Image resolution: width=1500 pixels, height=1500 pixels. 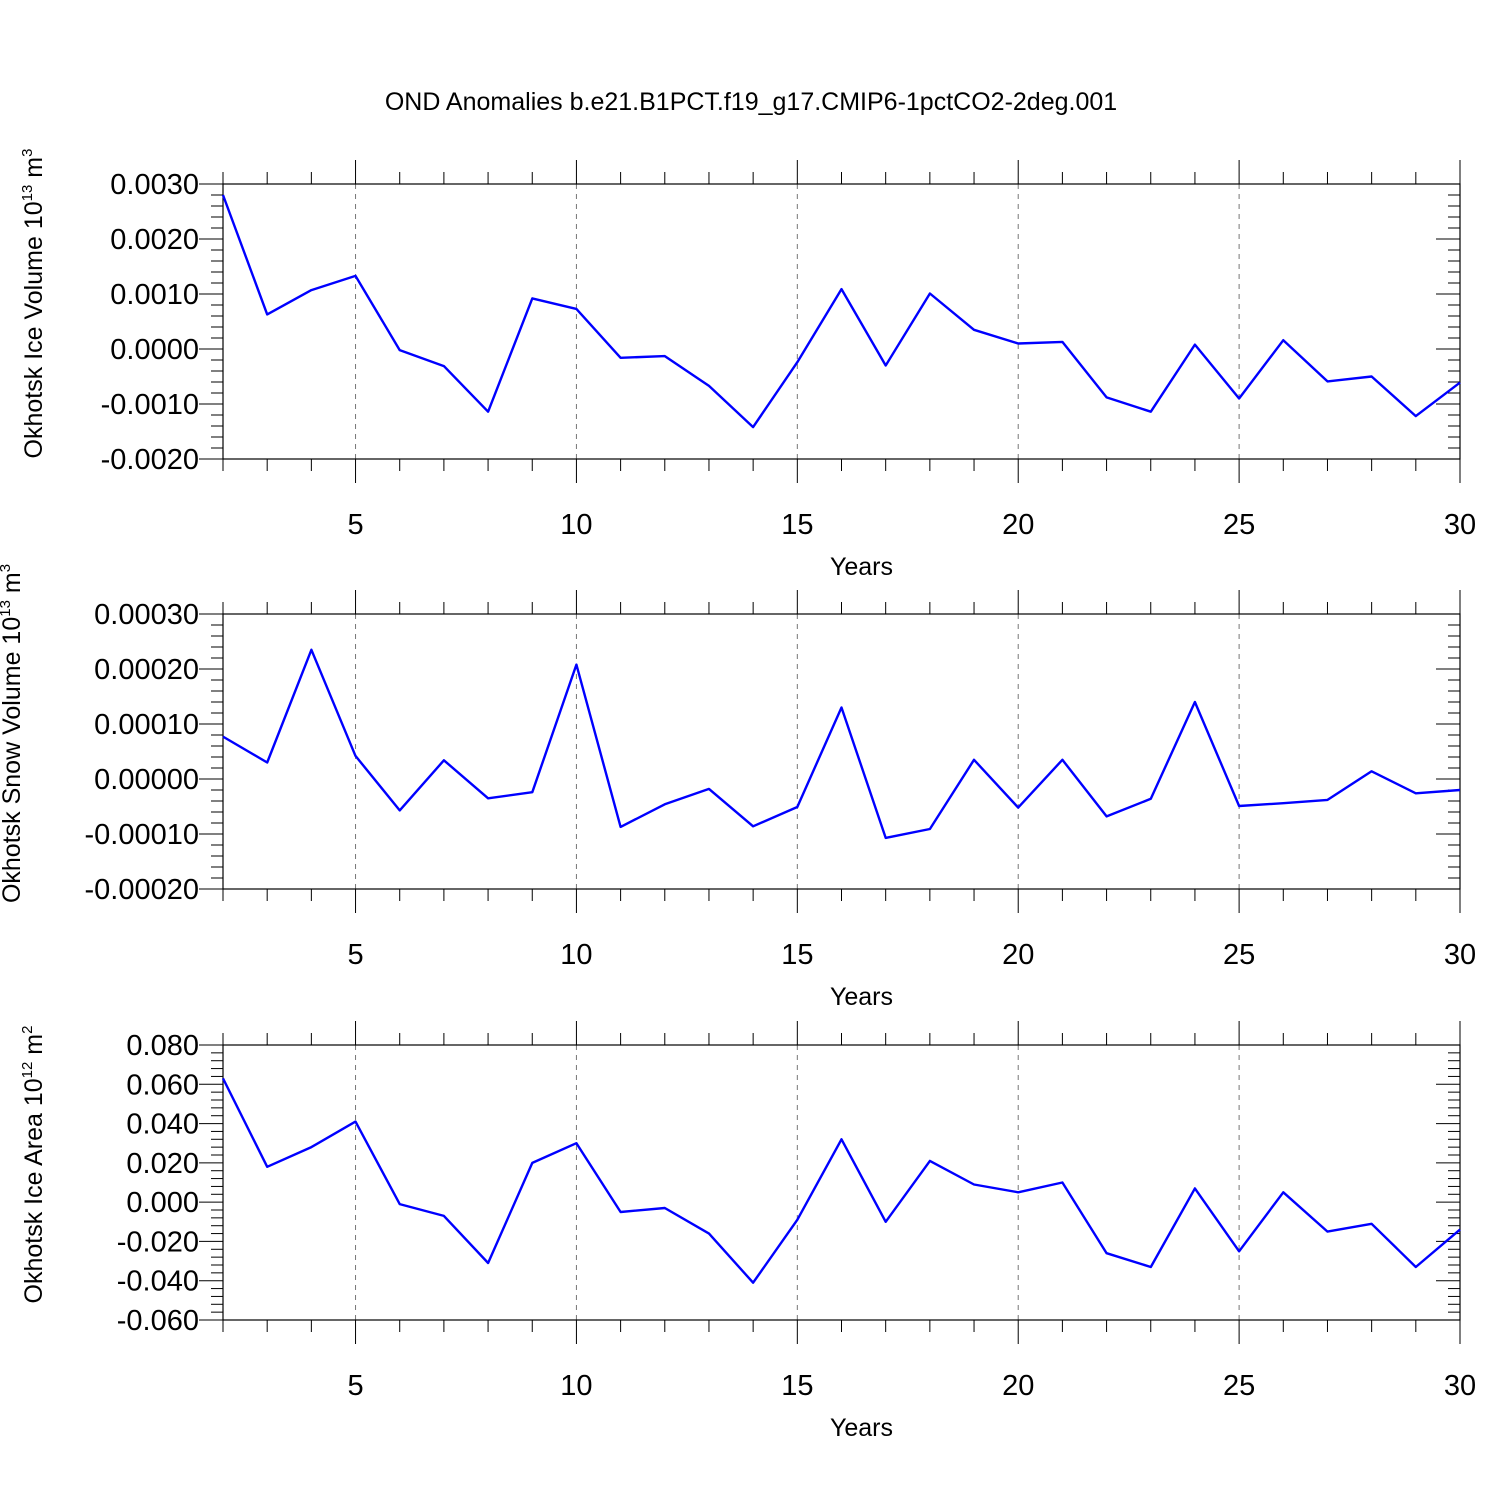 I want to click on y-tick-label: -0.0020, so click(x=150, y=460).